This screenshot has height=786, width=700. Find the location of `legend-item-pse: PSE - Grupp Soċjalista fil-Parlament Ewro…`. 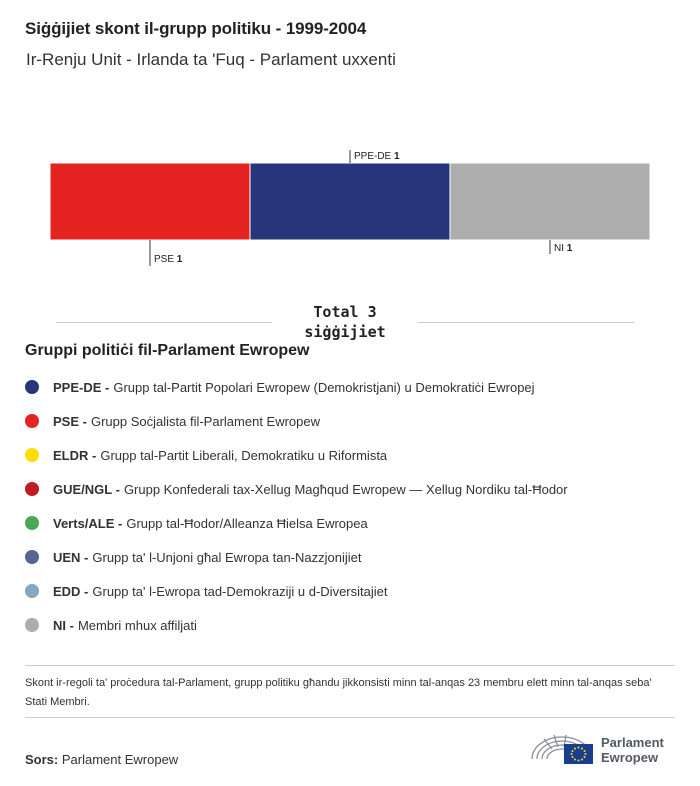

legend-item-pse: PSE - Grupp Soċjalista fil-Parlament Ewro… is located at coordinates (296, 421).